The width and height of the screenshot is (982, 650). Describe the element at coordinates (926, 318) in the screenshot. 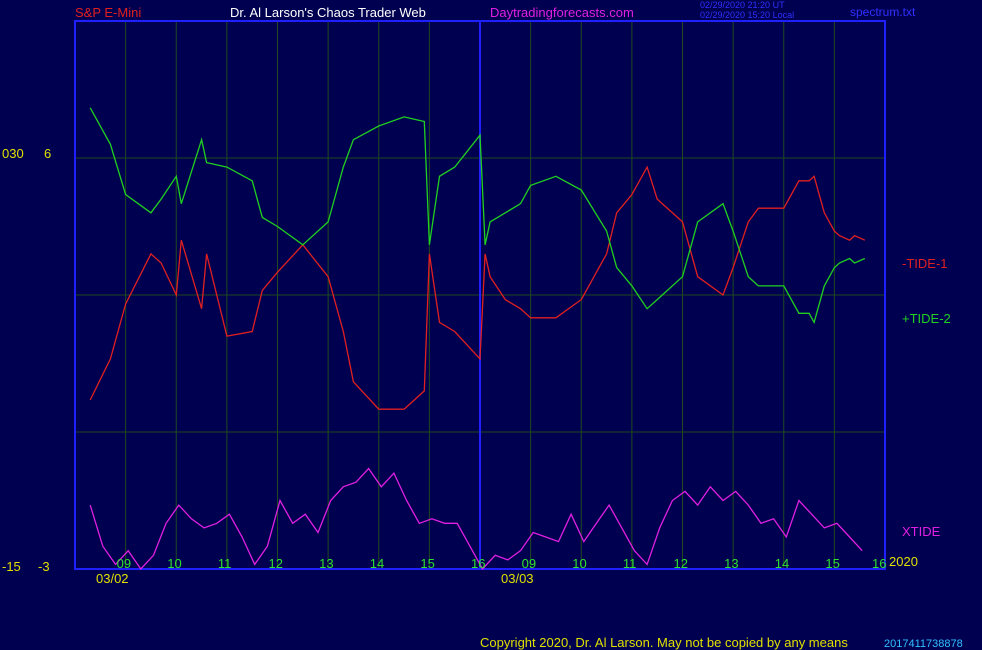

I see `legend-tide2: +TIDE-2` at that location.